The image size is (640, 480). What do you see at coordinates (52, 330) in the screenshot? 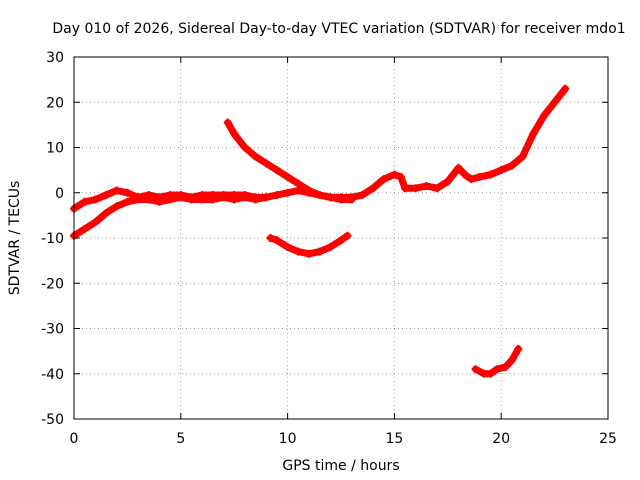
I see `y-tick-label: -30` at bounding box center [52, 330].